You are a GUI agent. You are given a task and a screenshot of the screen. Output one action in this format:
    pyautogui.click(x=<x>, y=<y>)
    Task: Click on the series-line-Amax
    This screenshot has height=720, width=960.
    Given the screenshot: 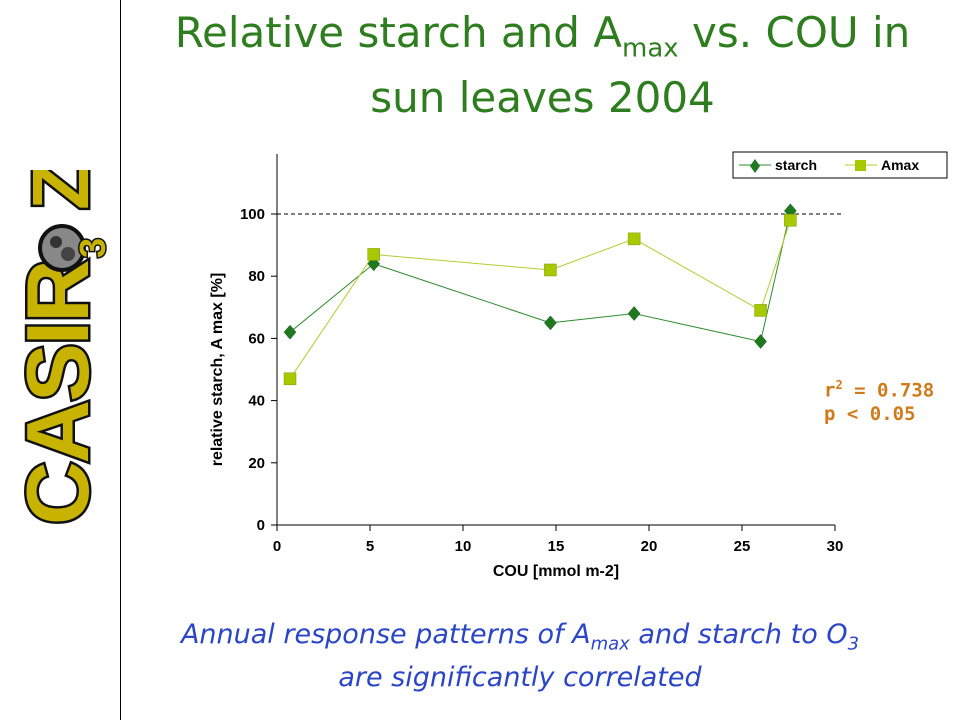 What is the action you would take?
    pyautogui.click(x=540, y=300)
    